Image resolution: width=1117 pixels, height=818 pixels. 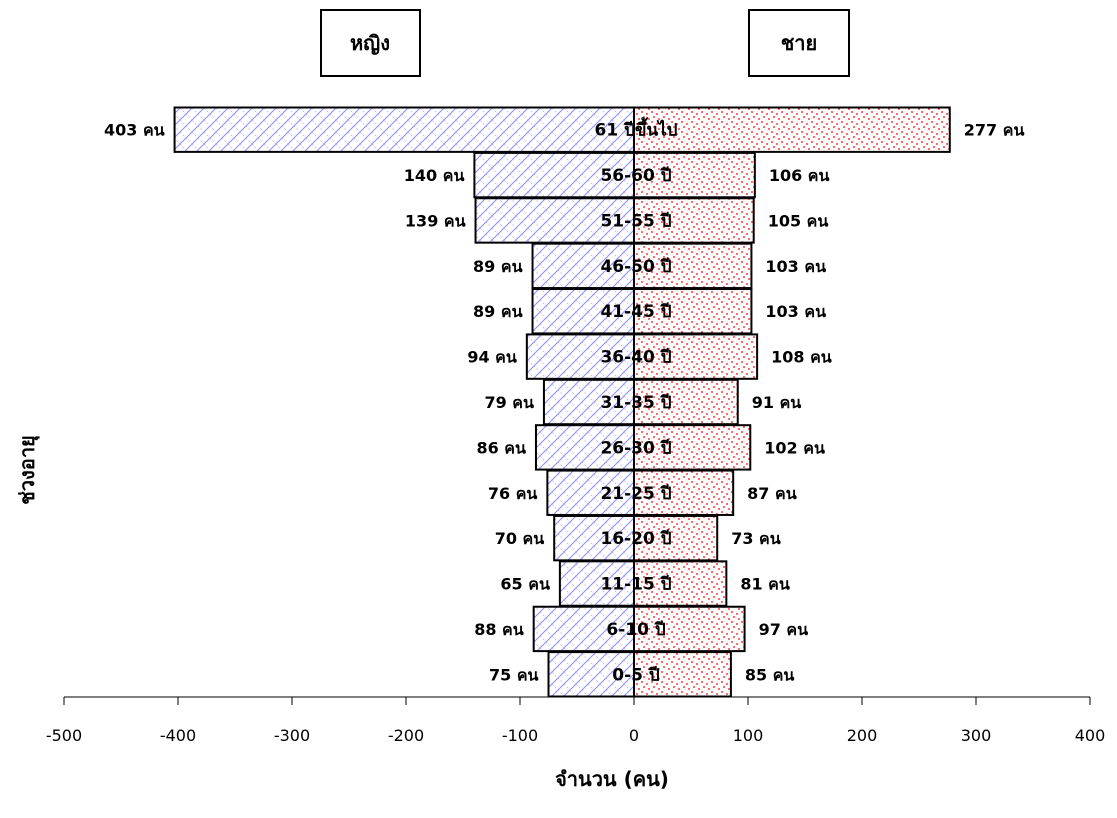 I want to click on value-label-male: 105 คน, so click(x=798, y=220).